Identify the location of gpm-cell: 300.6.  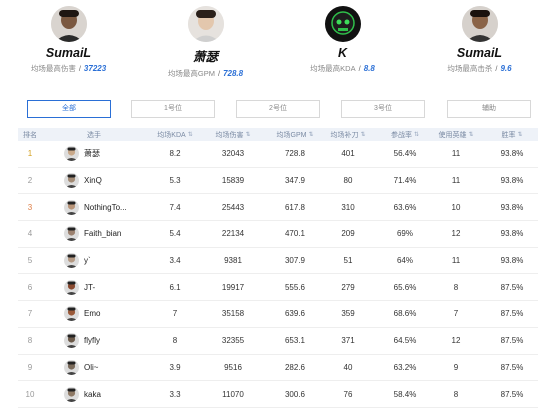
(295, 394).